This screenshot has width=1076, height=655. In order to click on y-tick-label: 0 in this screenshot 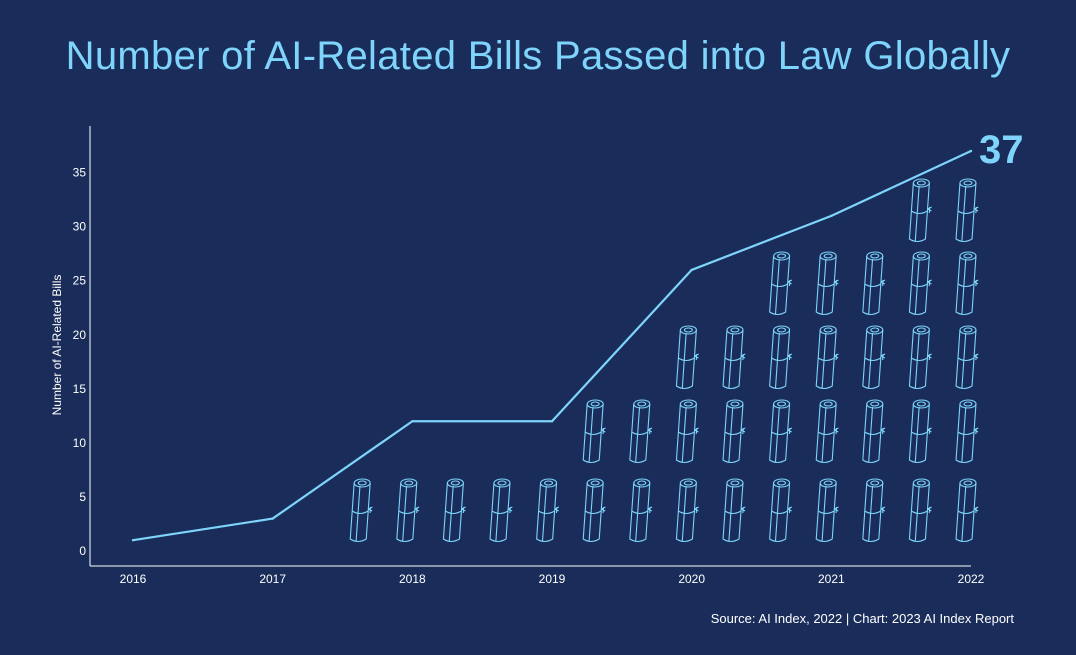, I will do `click(82, 551)`.